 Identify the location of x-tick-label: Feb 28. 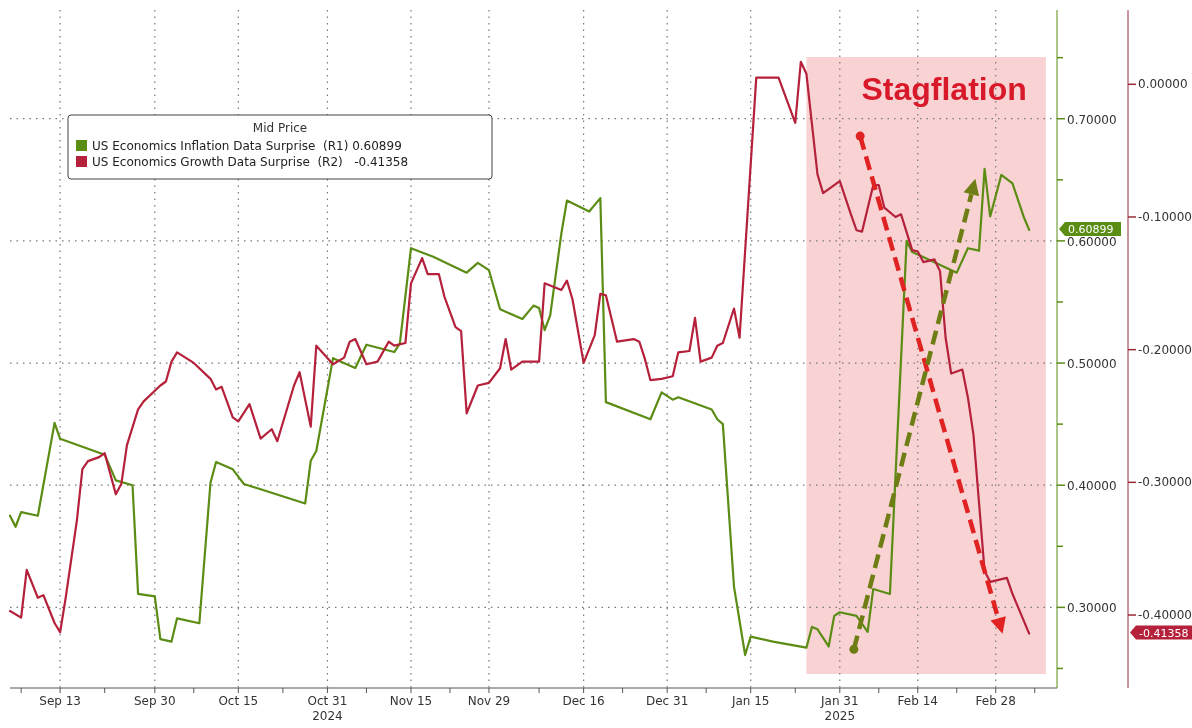
(995, 701).